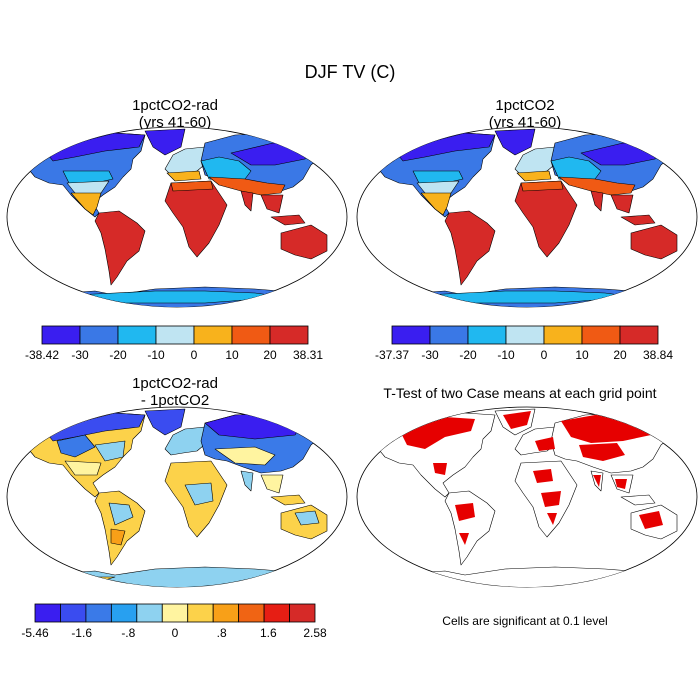  What do you see at coordinates (42, 355) in the screenshot?
I see `bar1-tick-label: -38.42` at bounding box center [42, 355].